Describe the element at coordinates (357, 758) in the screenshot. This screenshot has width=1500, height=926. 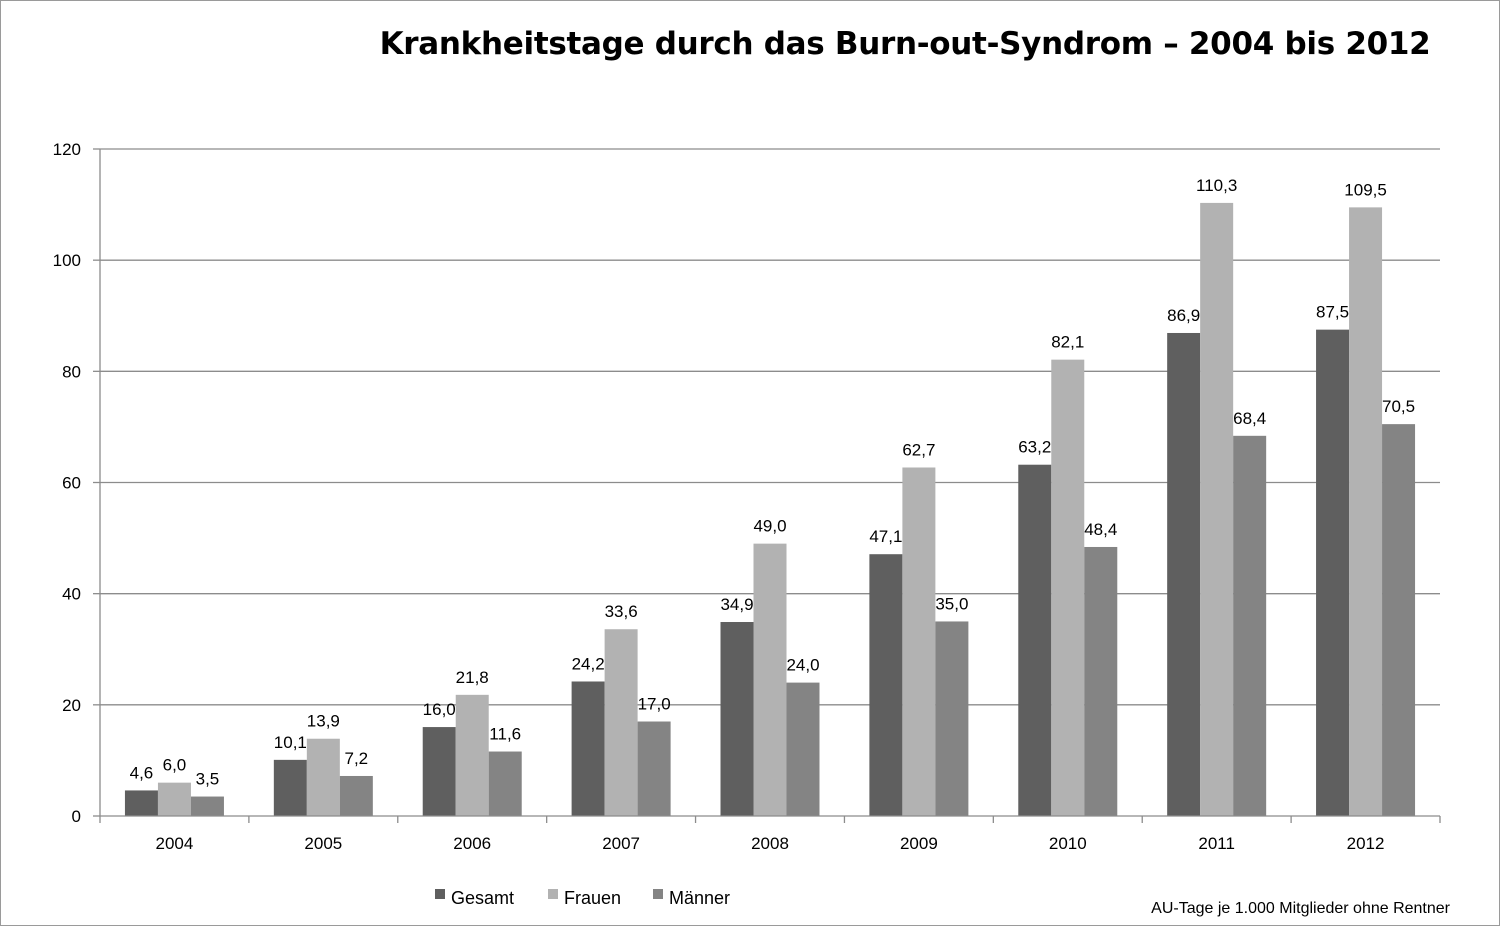
I see `data-label: 7,2` at that location.